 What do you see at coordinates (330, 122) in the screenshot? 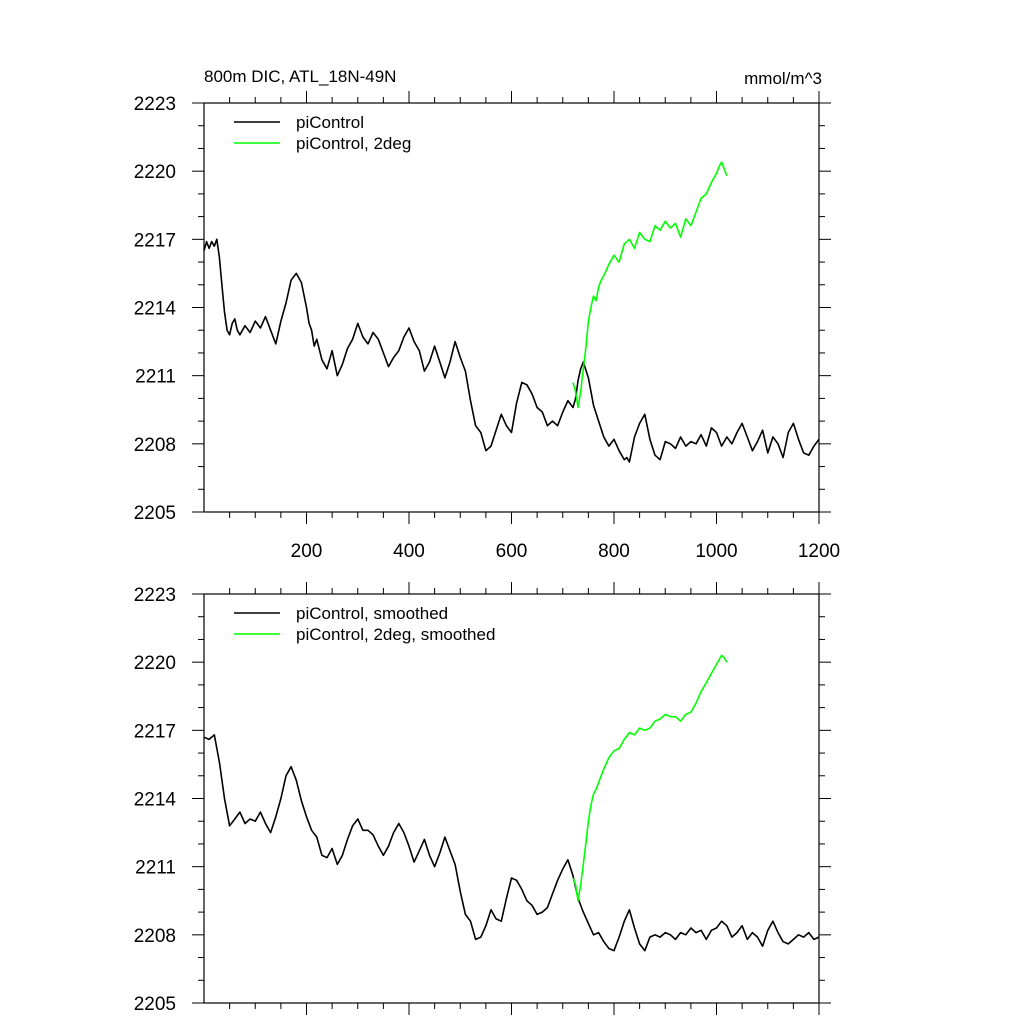
I see `legend-label-picontrol: piControl` at bounding box center [330, 122].